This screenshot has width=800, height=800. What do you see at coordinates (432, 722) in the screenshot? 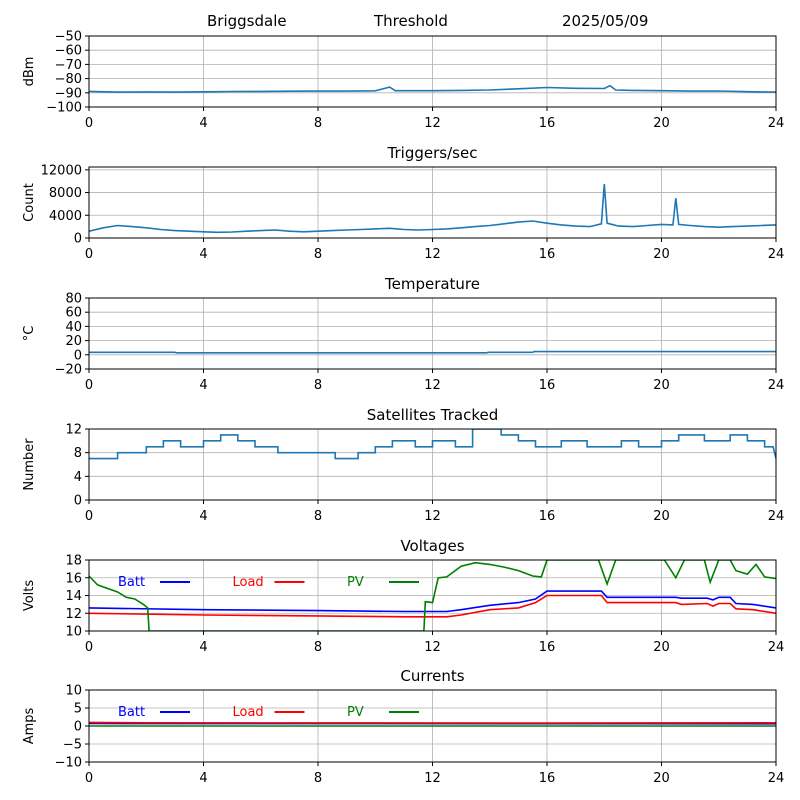
I see `series-line-currents-load` at bounding box center [432, 722].